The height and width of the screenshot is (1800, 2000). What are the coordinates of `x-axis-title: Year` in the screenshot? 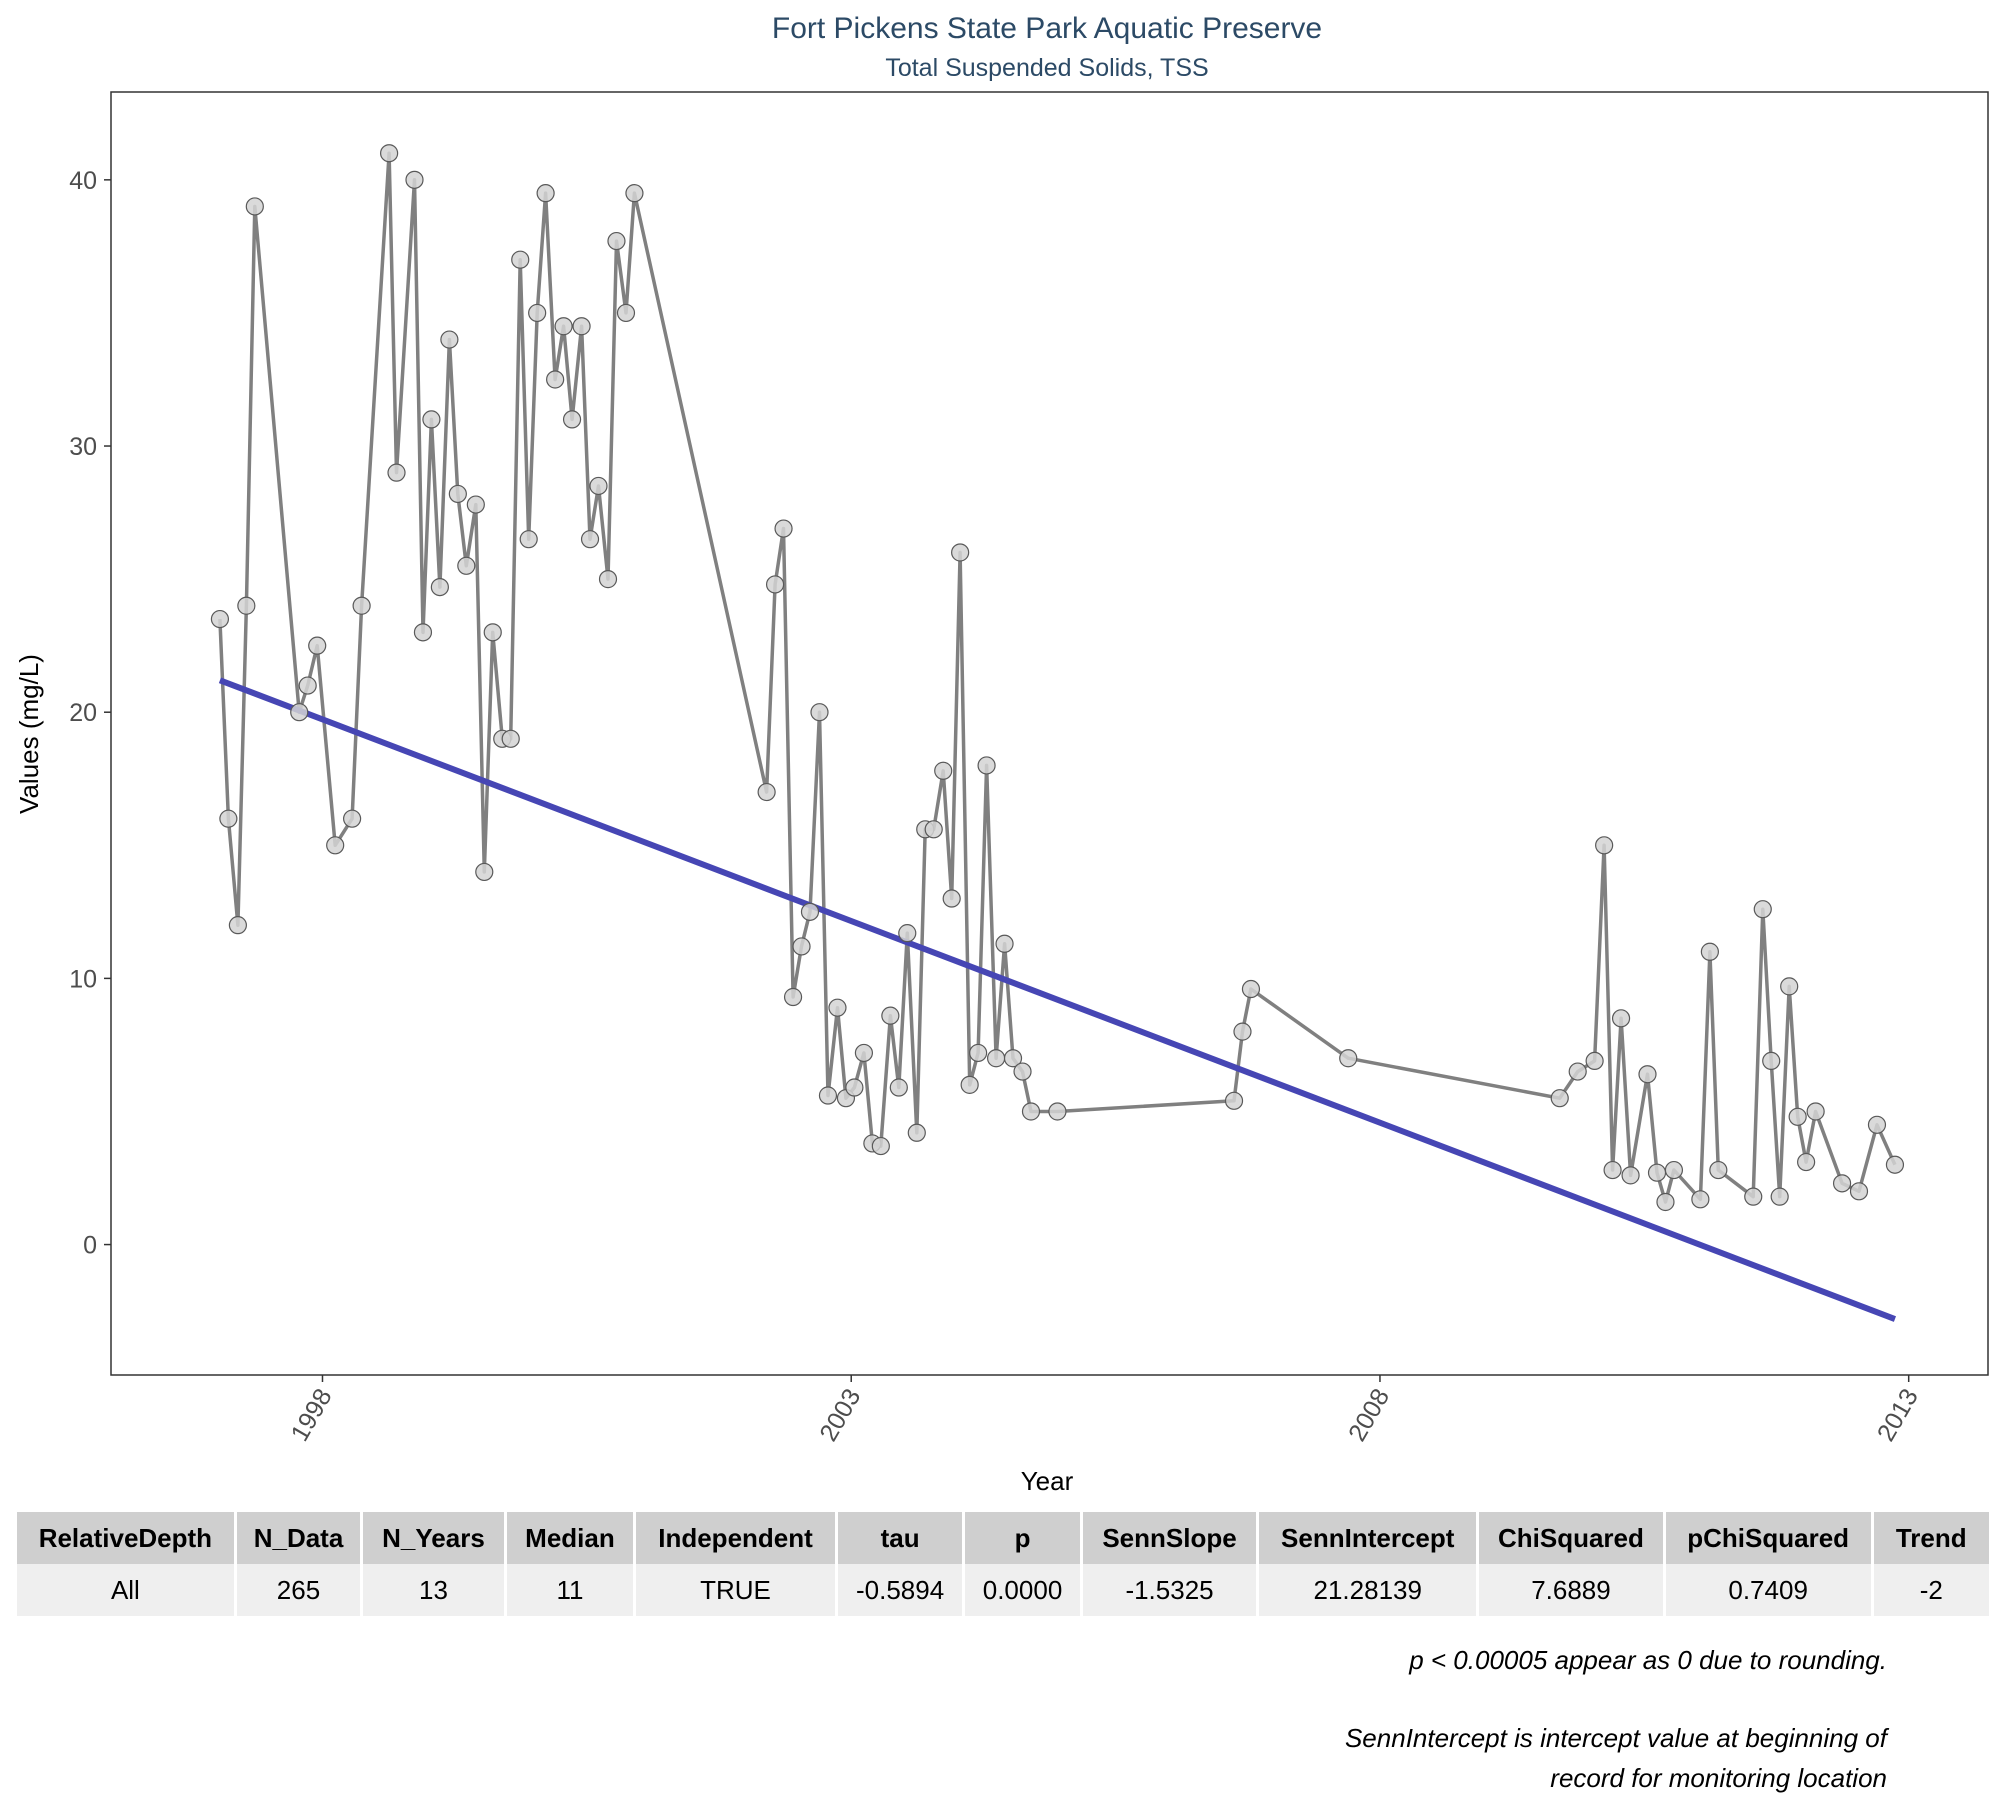 It's located at (1047, 1481).